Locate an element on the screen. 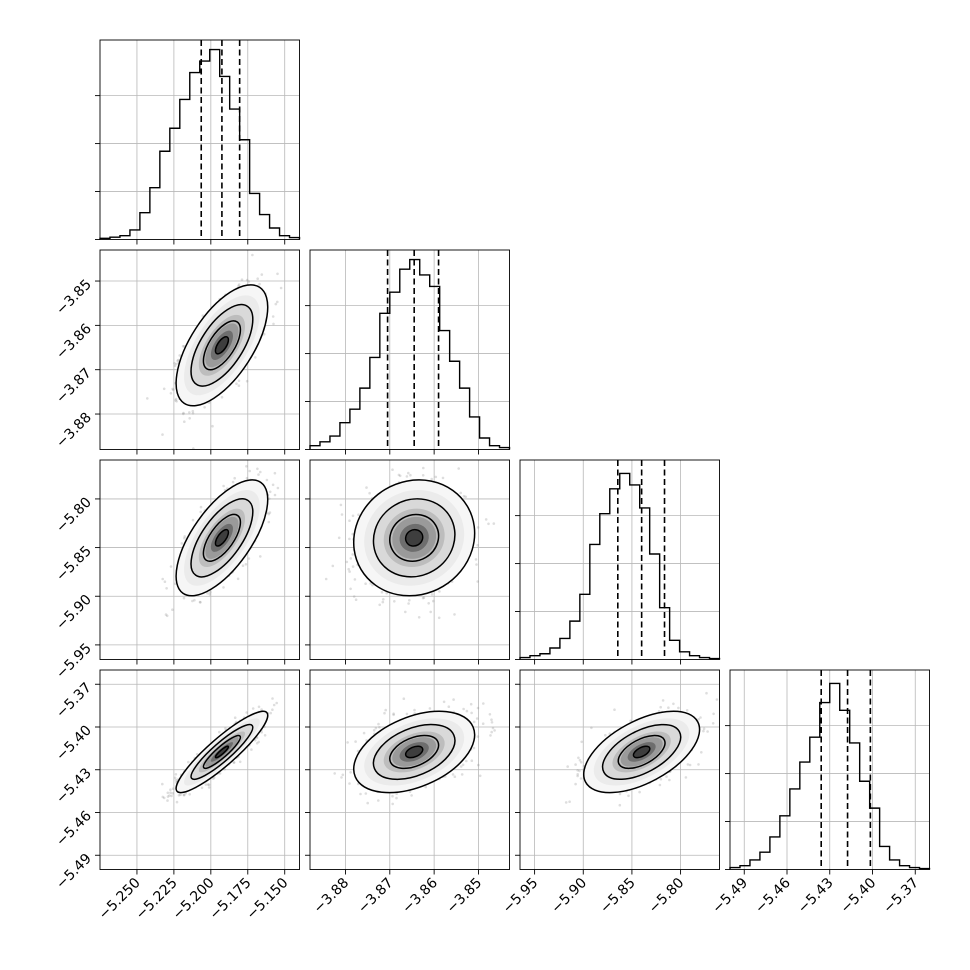  scatter-panel-2-0: −5.95 −5.90 −5.85 −5.80 is located at coordinates (176, 562).